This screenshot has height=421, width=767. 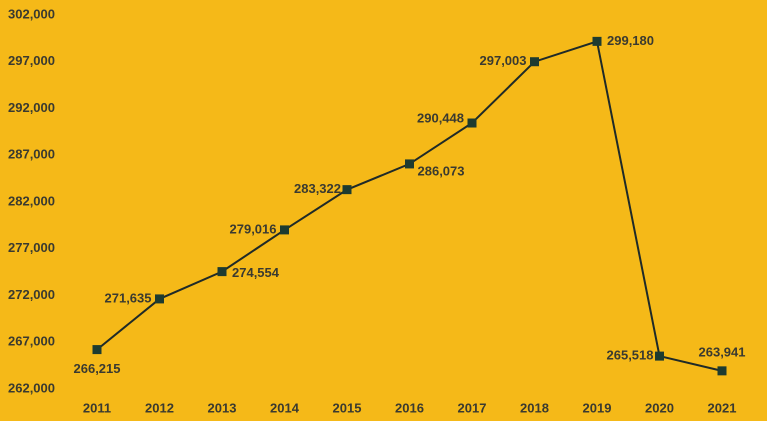 I want to click on y-tick-label: 287,000, so click(x=31, y=154).